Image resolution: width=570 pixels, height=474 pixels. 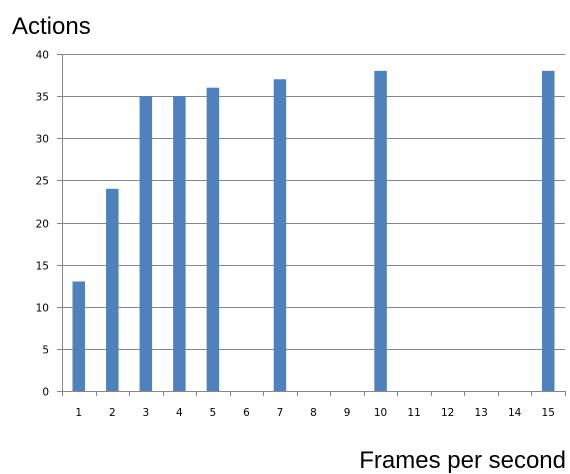 I want to click on y-tick-label: 0, so click(x=45, y=393).